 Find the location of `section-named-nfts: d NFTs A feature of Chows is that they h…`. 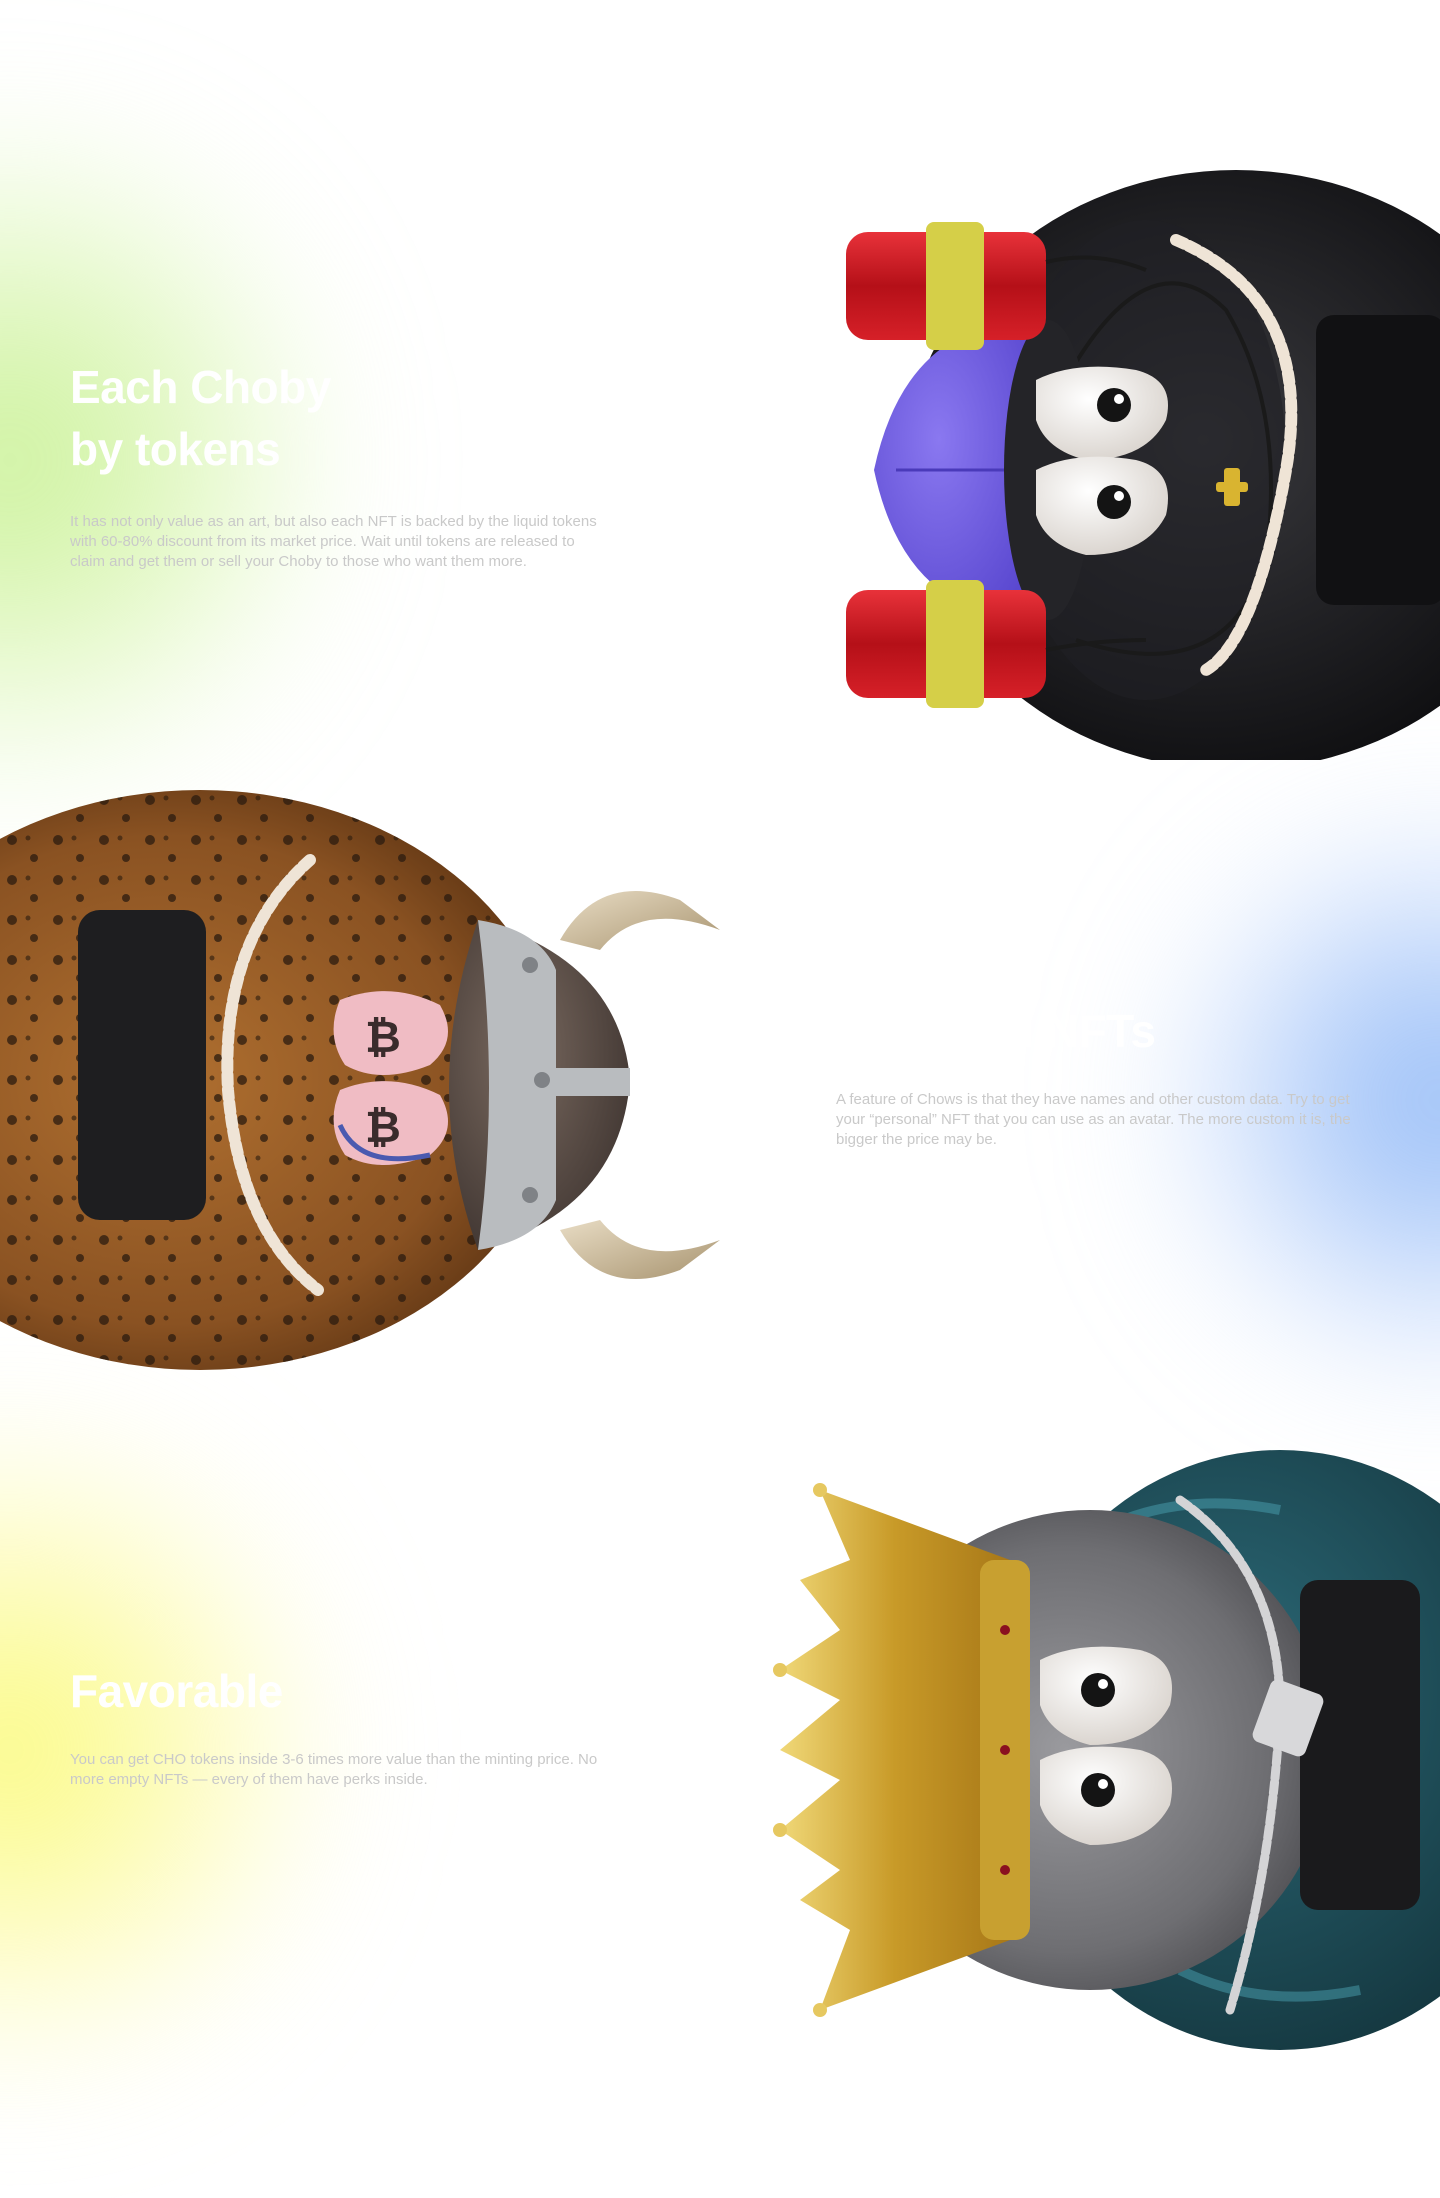

section-named-nfts: d NFTs A feature of Chows is that they h… is located at coordinates (1096, 1075).